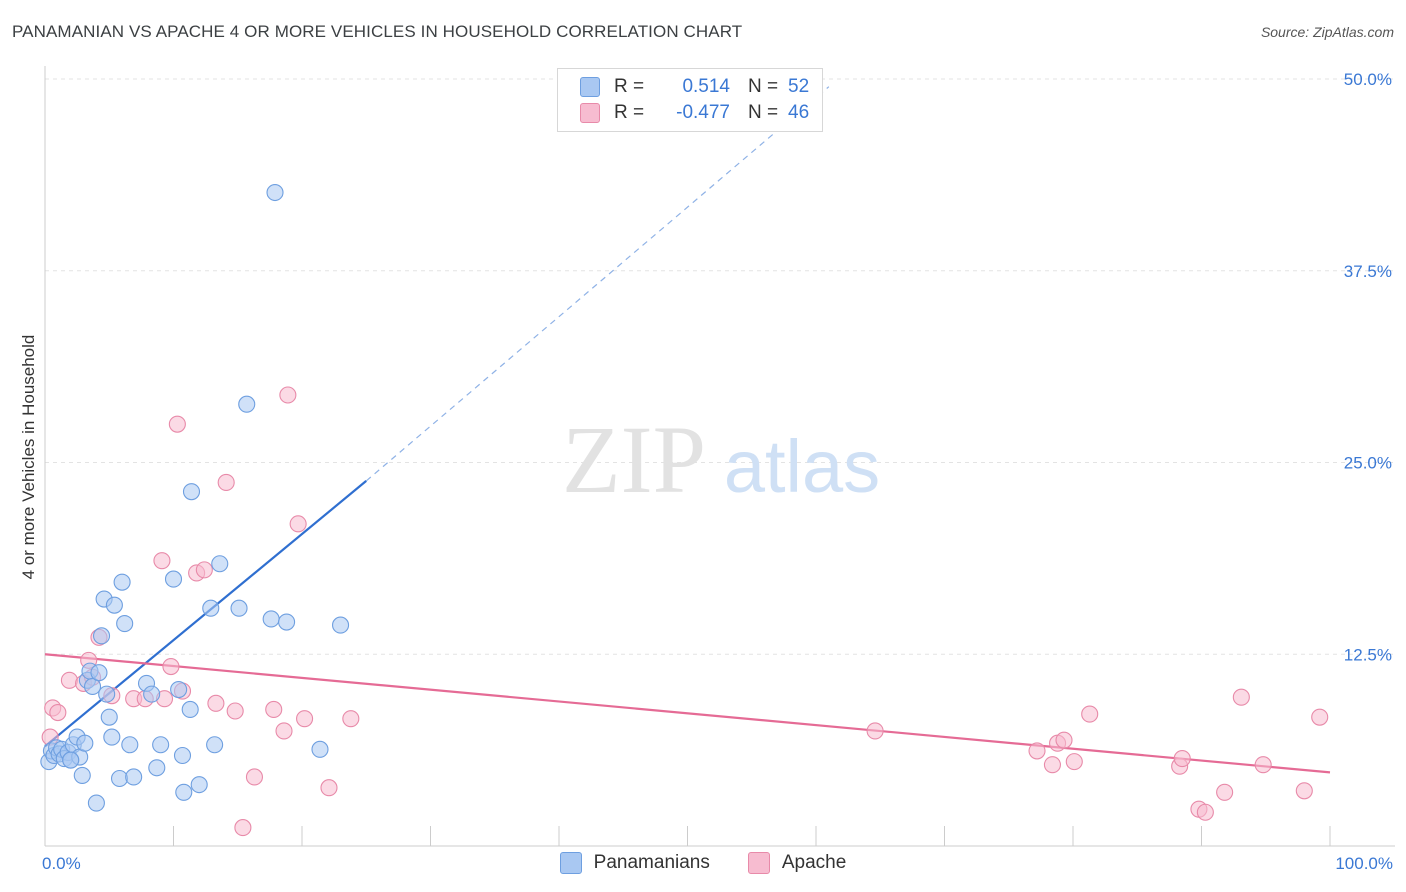  What do you see at coordinates (814, 862) in the screenshot?
I see `legend-label-apache: Apache` at bounding box center [814, 862].